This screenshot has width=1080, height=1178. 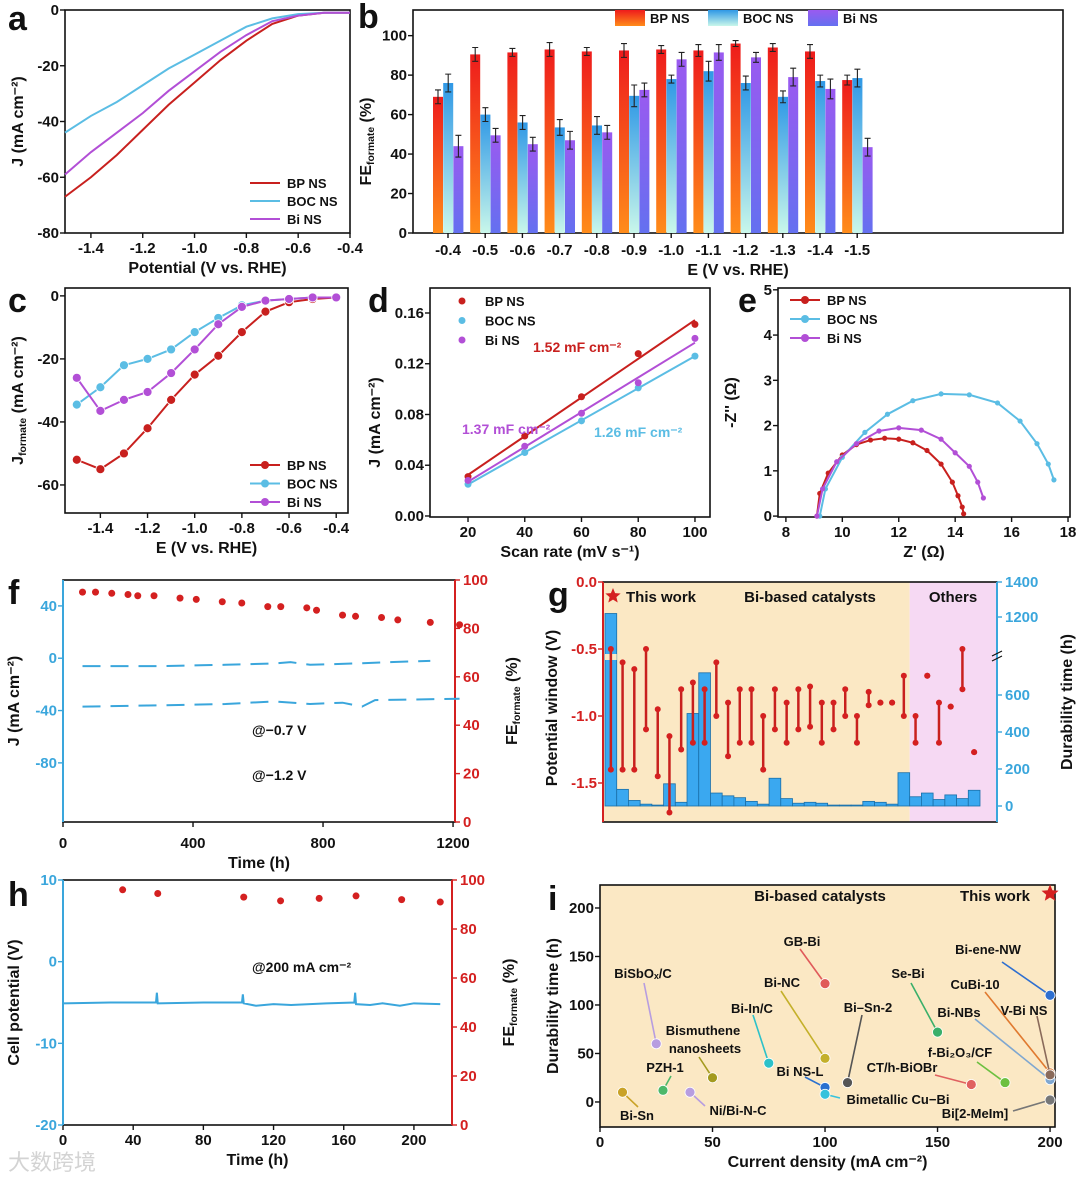 What do you see at coordinates (703, 1030) in the screenshot?
I see `catalyst-label: Bismuthene` at bounding box center [703, 1030].